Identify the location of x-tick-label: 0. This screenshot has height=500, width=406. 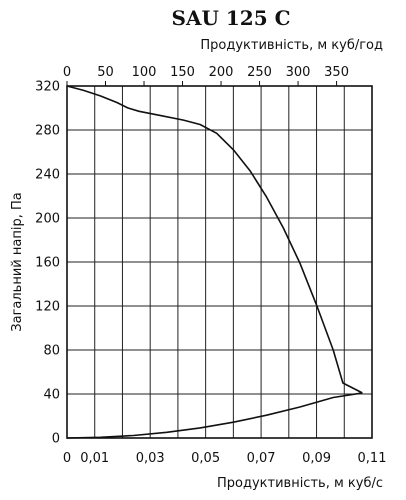
(67, 458).